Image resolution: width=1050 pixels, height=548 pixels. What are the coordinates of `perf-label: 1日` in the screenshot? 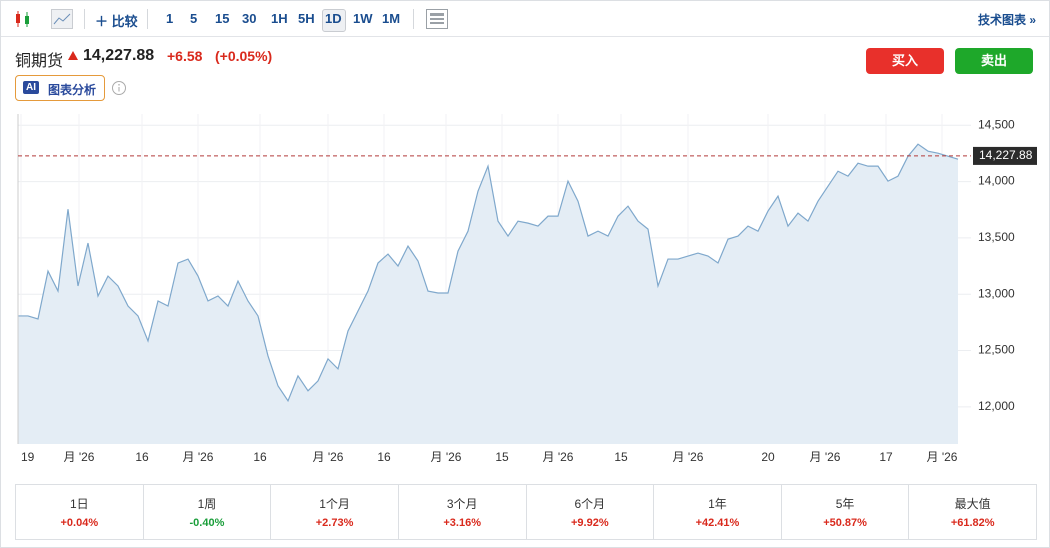 It's located at (79, 504).